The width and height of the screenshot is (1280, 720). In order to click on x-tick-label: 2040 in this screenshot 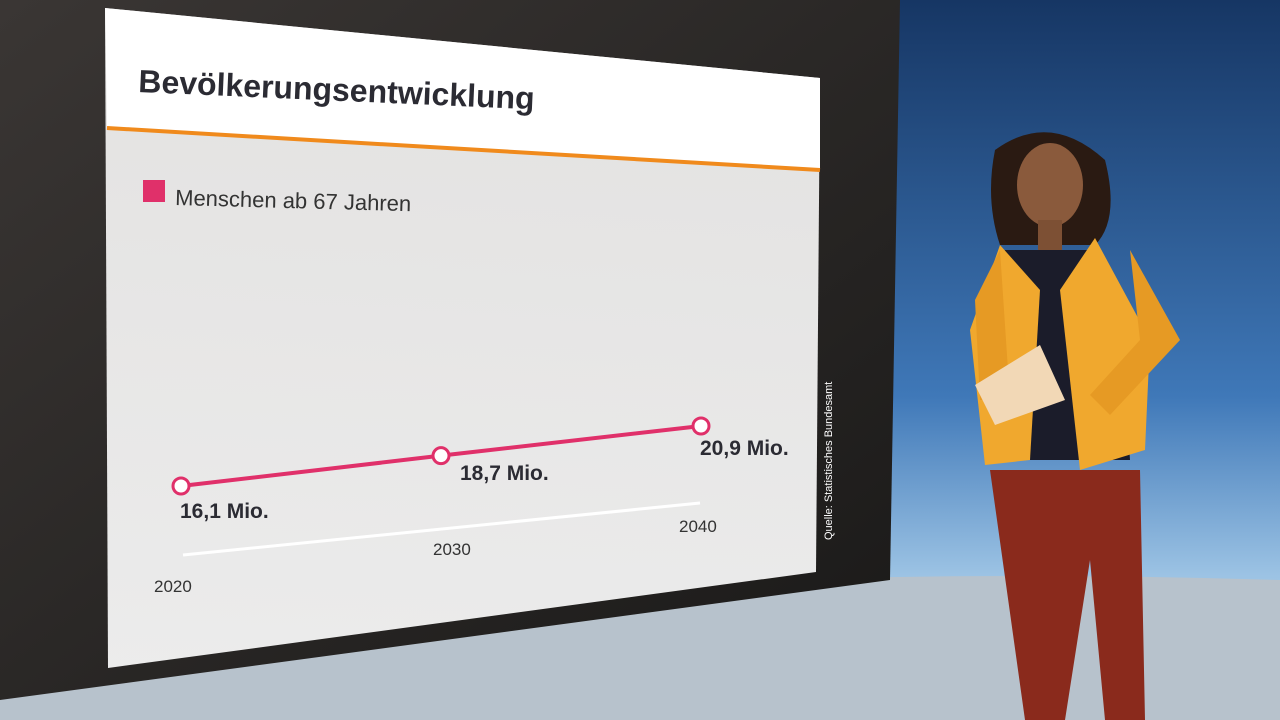, I will do `click(698, 526)`.